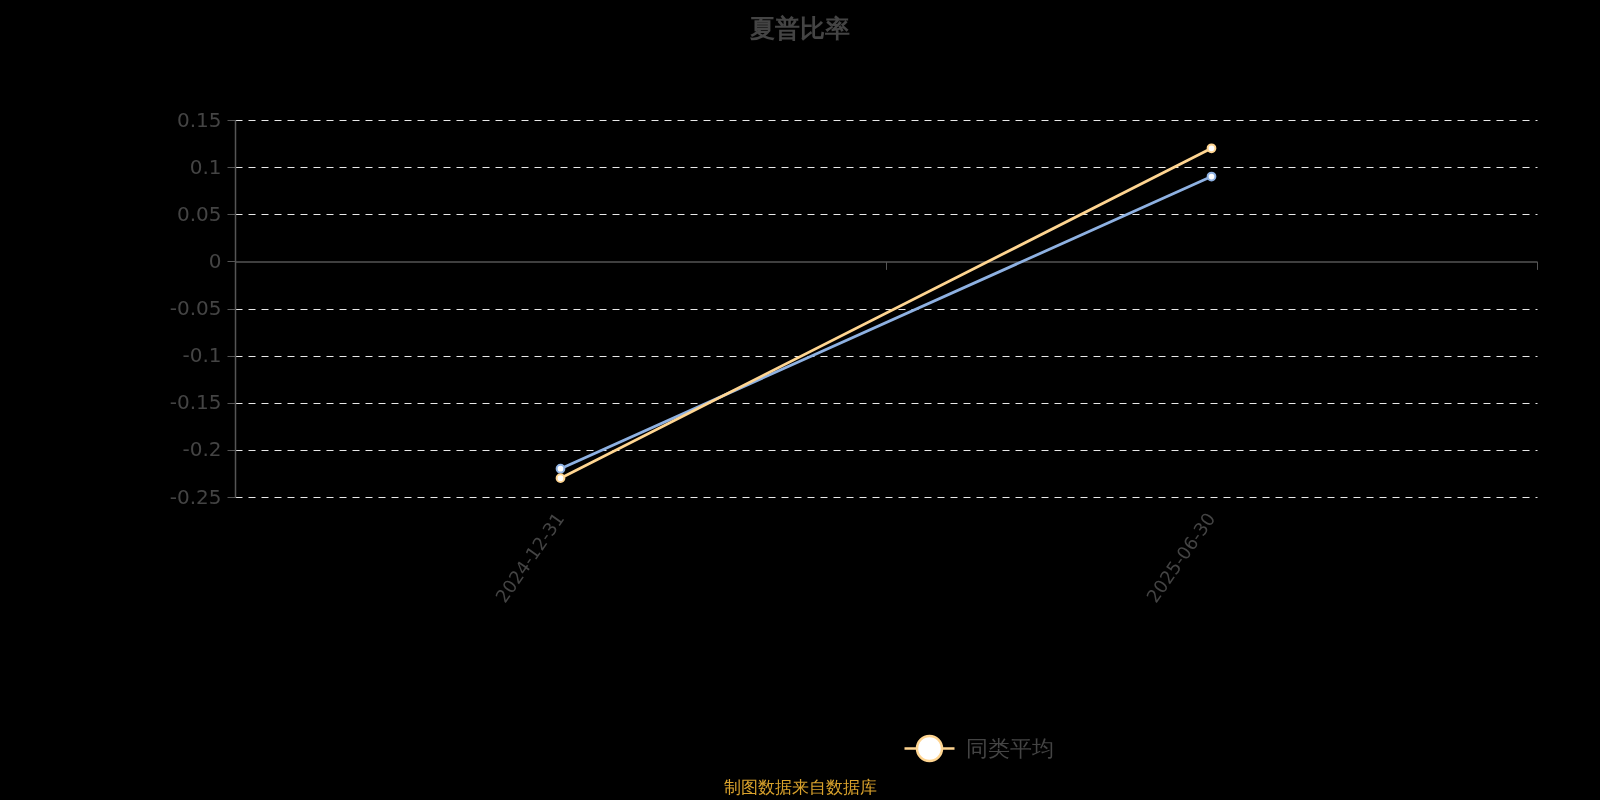 The height and width of the screenshot is (800, 1600). What do you see at coordinates (205, 166) in the screenshot?
I see `y-tick-label: 0.1` at bounding box center [205, 166].